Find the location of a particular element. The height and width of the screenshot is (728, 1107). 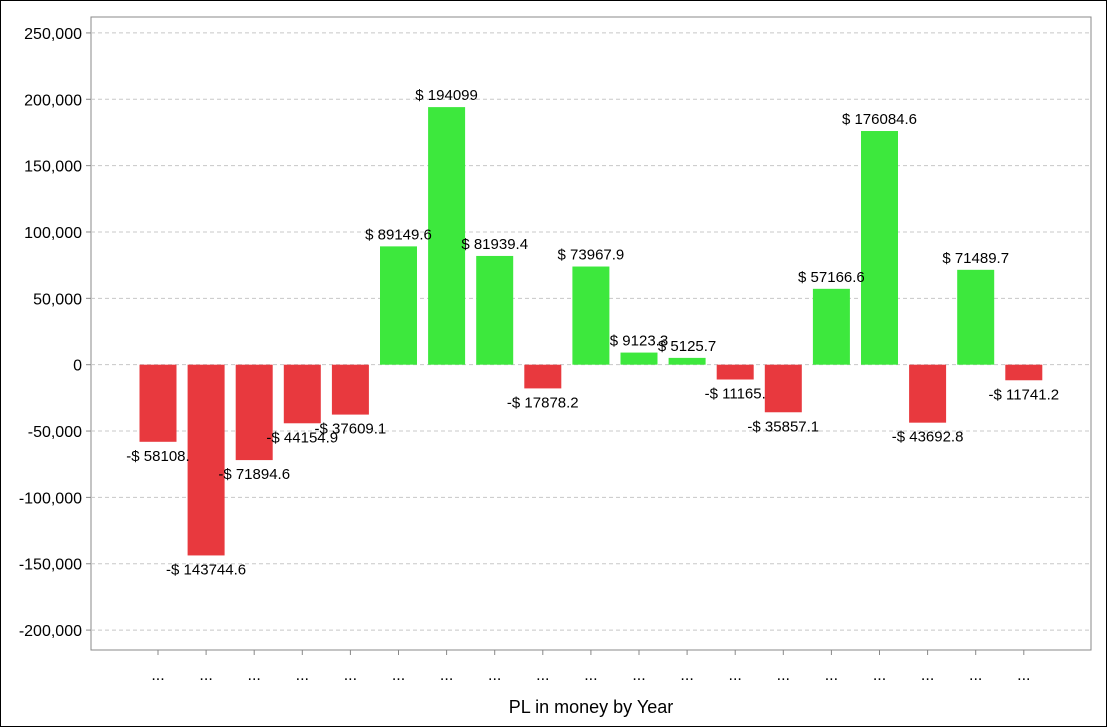

data-label: $ 194099 is located at coordinates (446, 95).